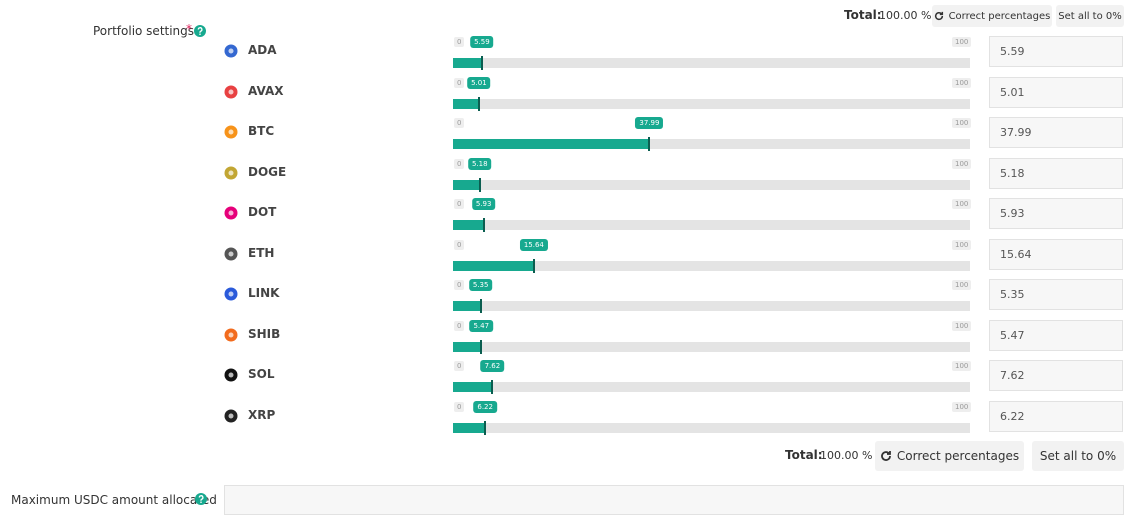 Image resolution: width=1128 pixels, height=531 pixels. I want to click on asset-name: DOGE, so click(267, 171).